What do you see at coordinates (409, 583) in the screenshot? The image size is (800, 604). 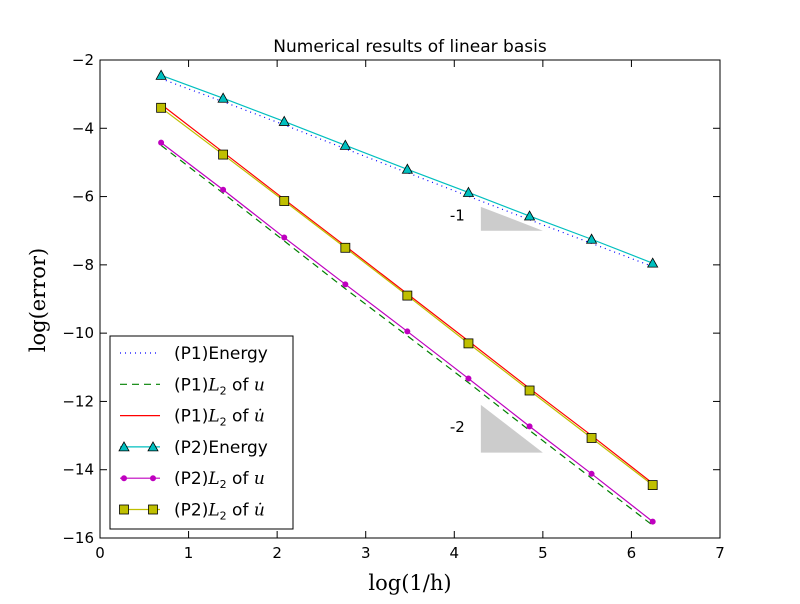 I see `x-axis-label: log(1/h)` at bounding box center [409, 583].